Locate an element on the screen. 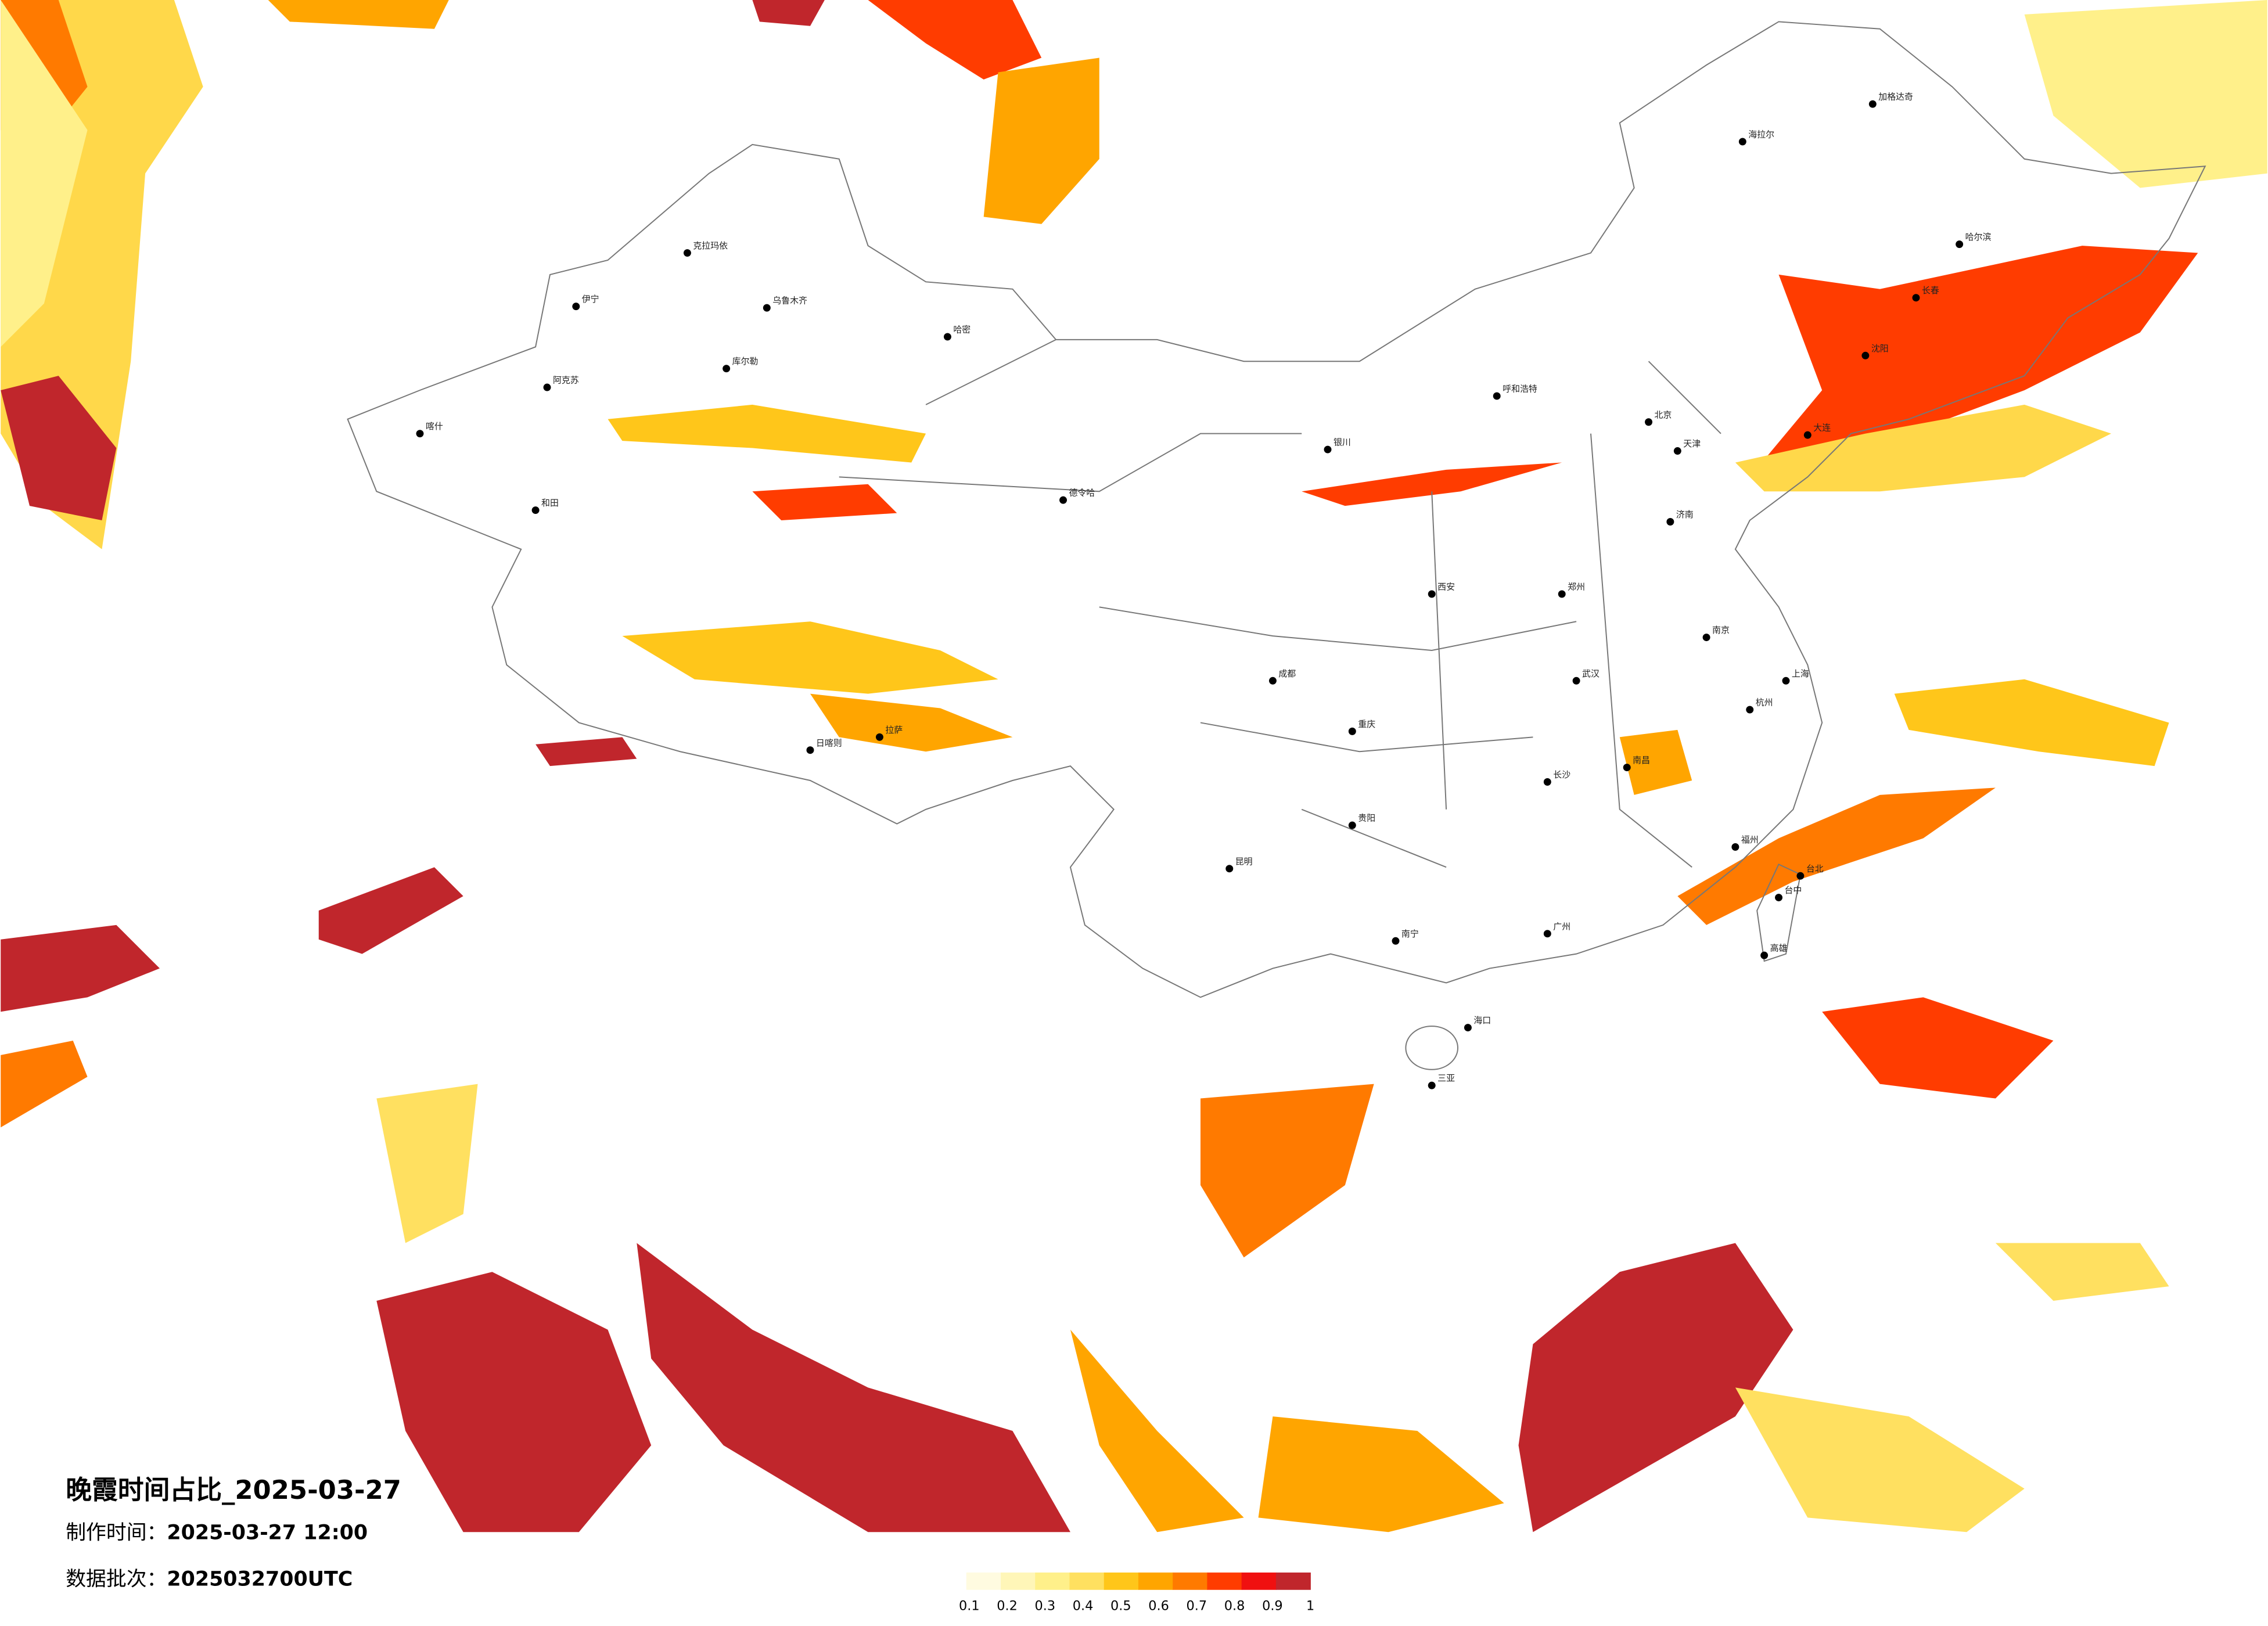 The height and width of the screenshot is (1626, 2268). legend-tick-label: 0.1 is located at coordinates (969, 1606).